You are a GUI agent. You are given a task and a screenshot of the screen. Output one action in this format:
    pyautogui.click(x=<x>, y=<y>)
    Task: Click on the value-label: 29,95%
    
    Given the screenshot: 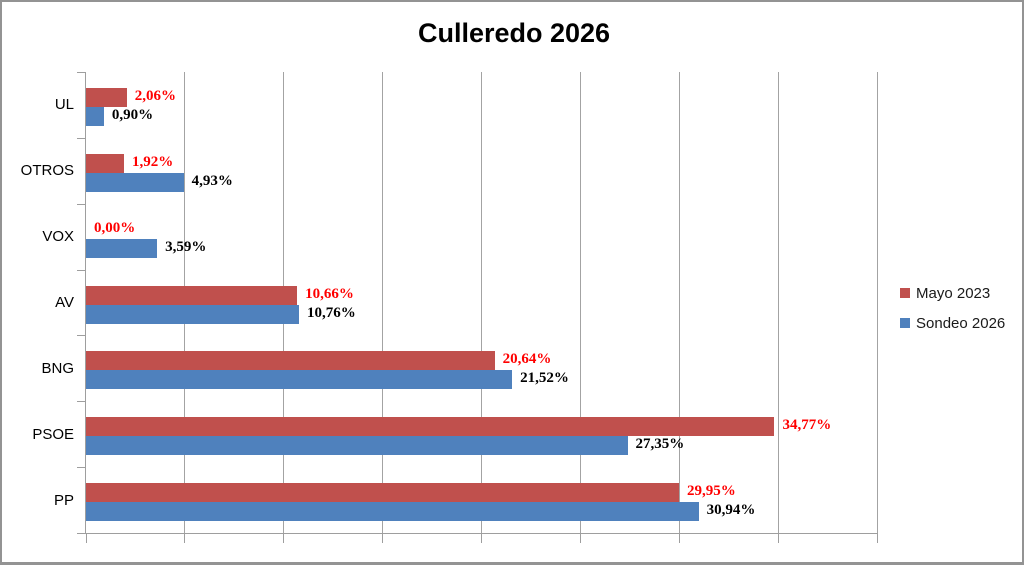 What is the action you would take?
    pyautogui.click(x=711, y=491)
    